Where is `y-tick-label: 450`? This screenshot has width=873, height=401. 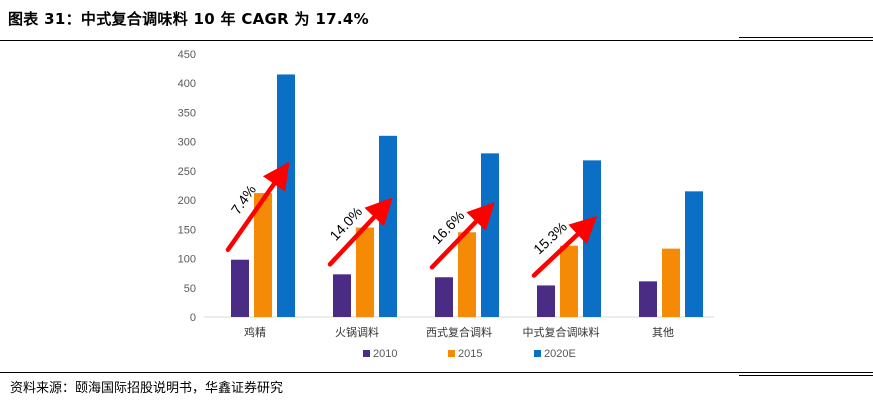
y-tick-label: 450 is located at coordinates (187, 55).